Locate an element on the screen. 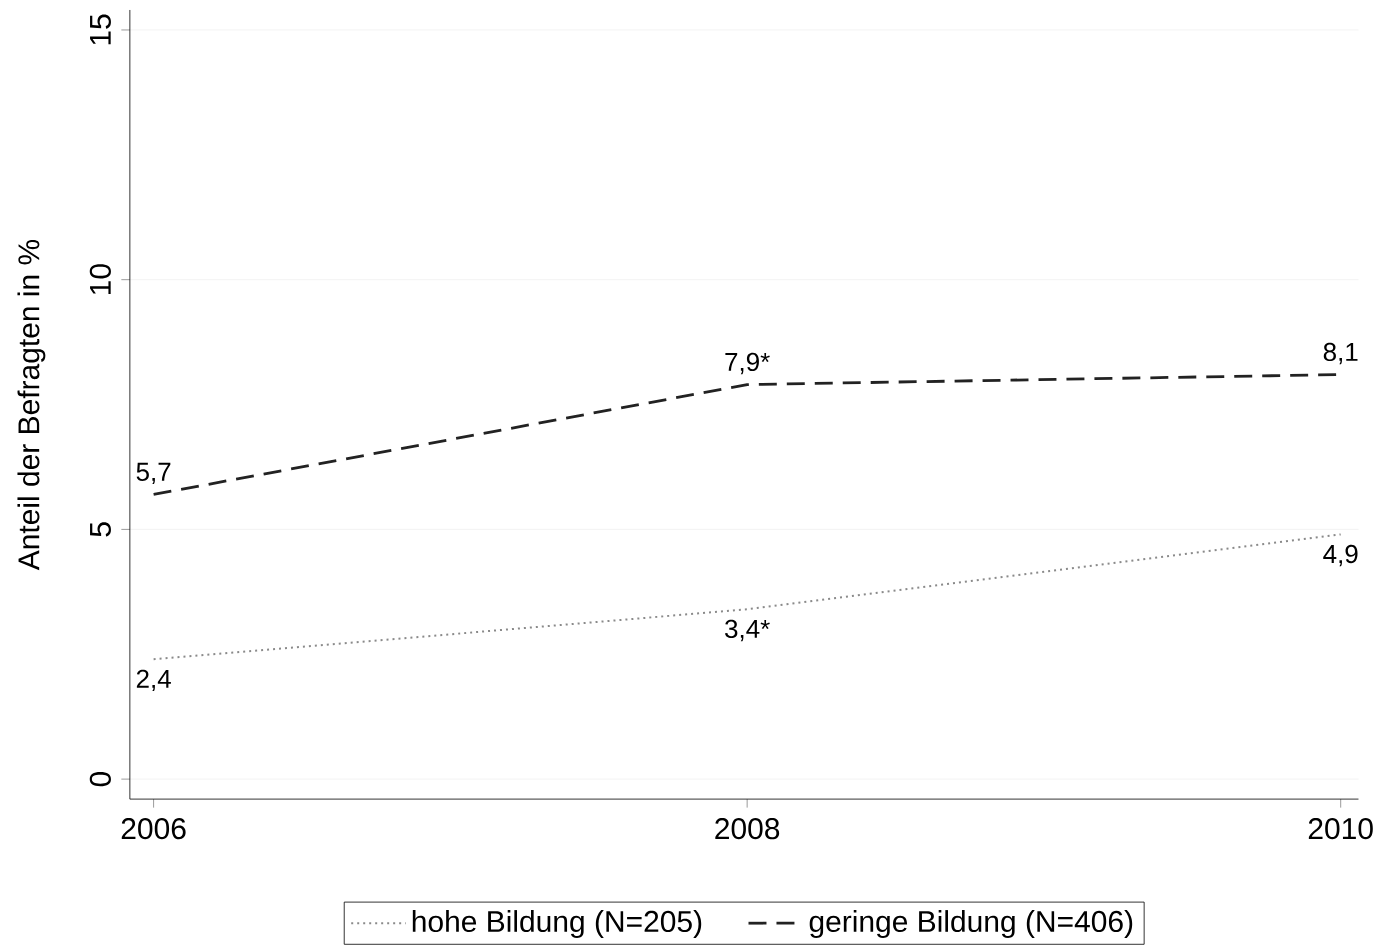 The width and height of the screenshot is (1384, 947). y-tick-label: 0 is located at coordinates (100, 779).